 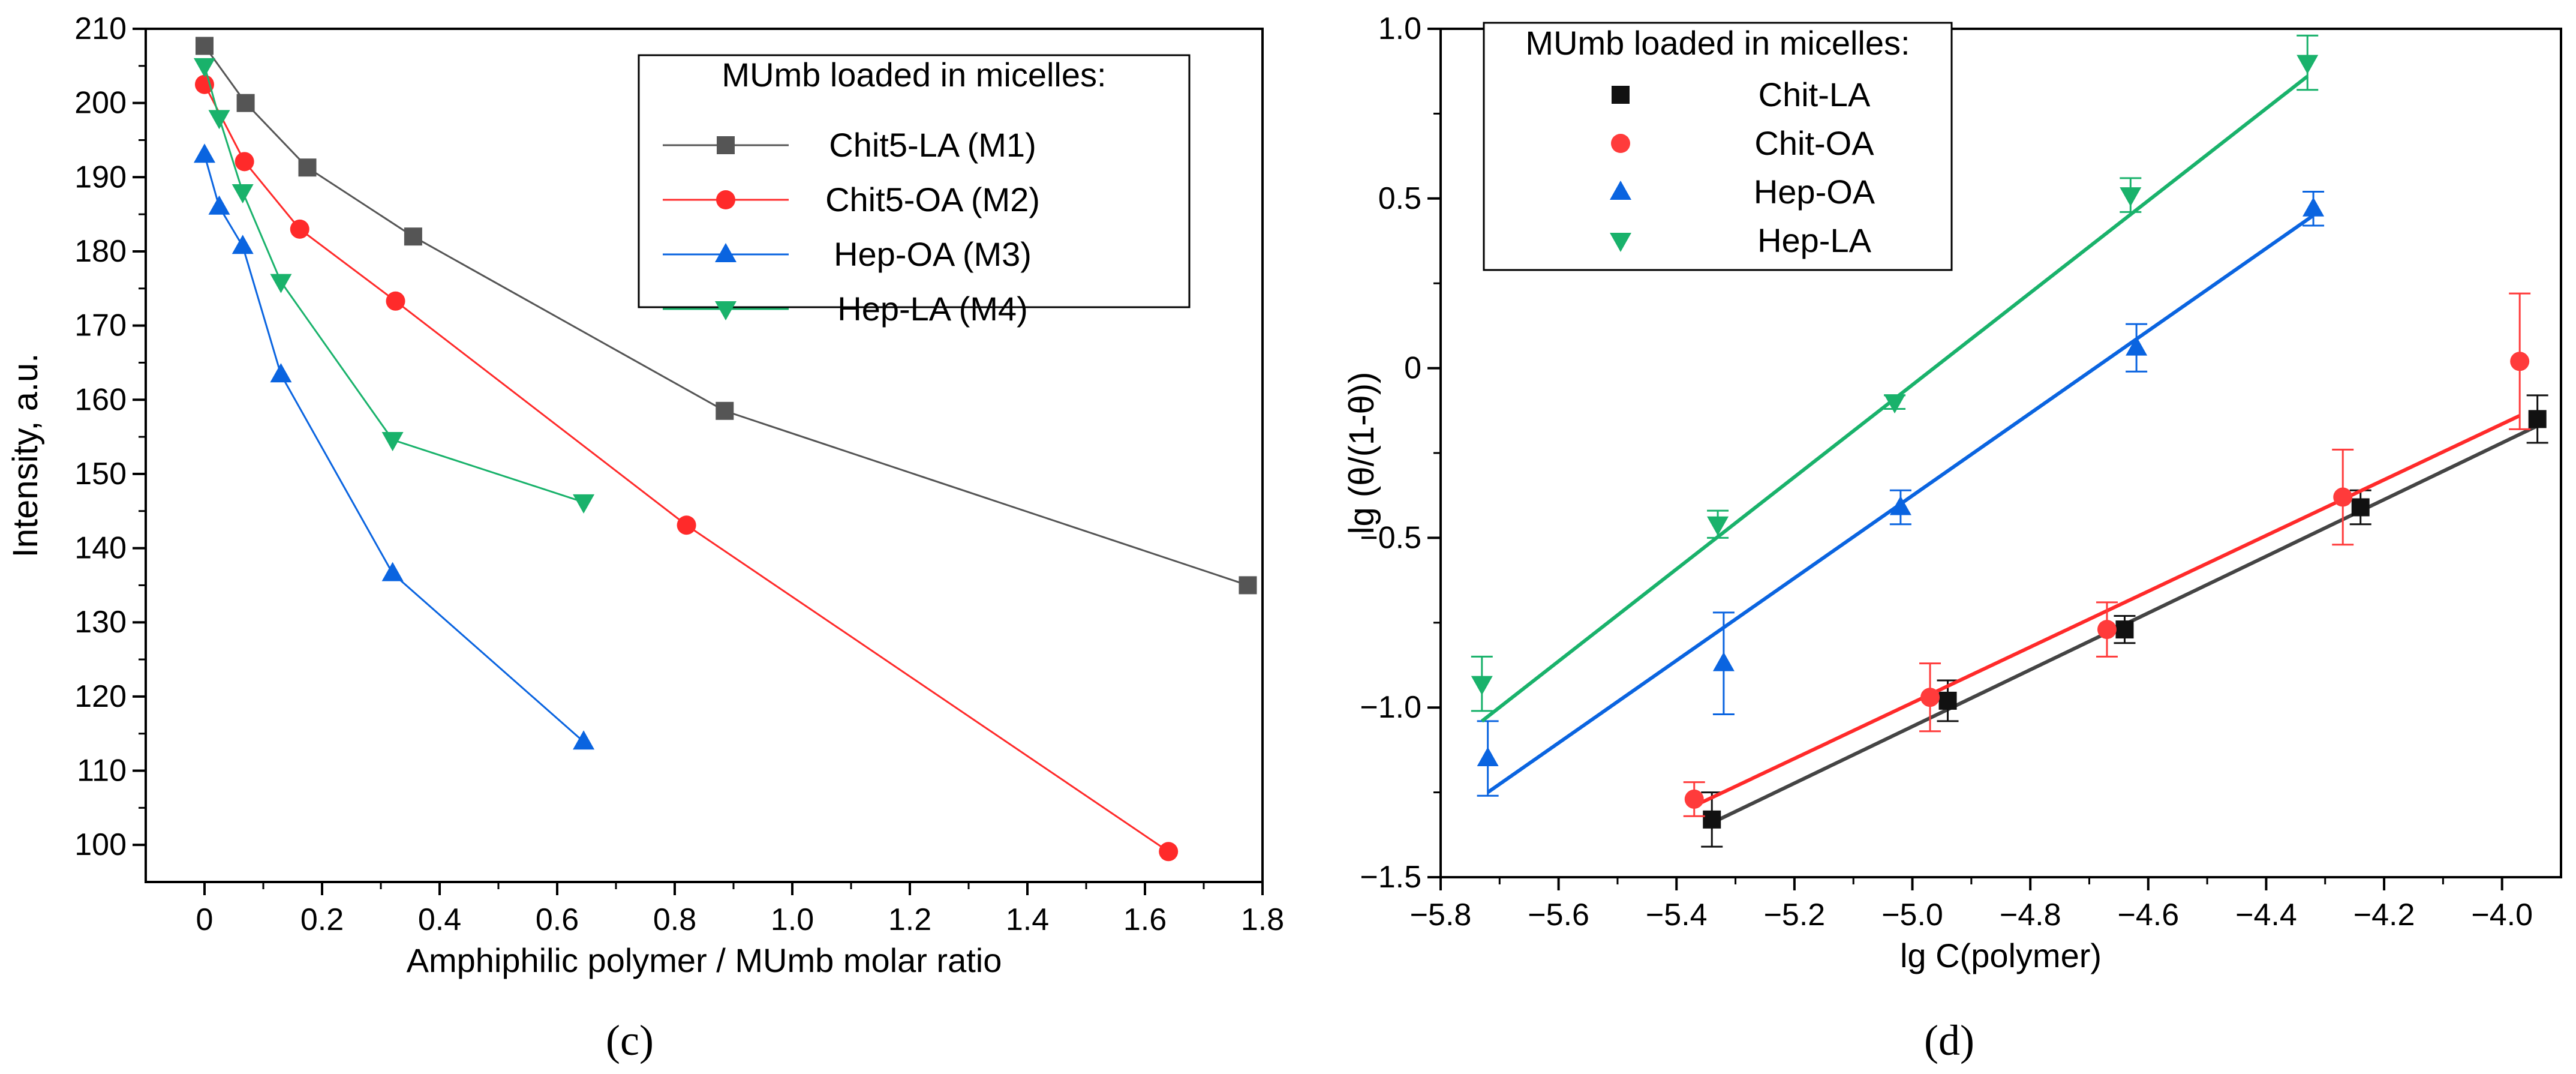 What do you see at coordinates (1028, 919) in the screenshot?
I see `x-tick-label: 1.4` at bounding box center [1028, 919].